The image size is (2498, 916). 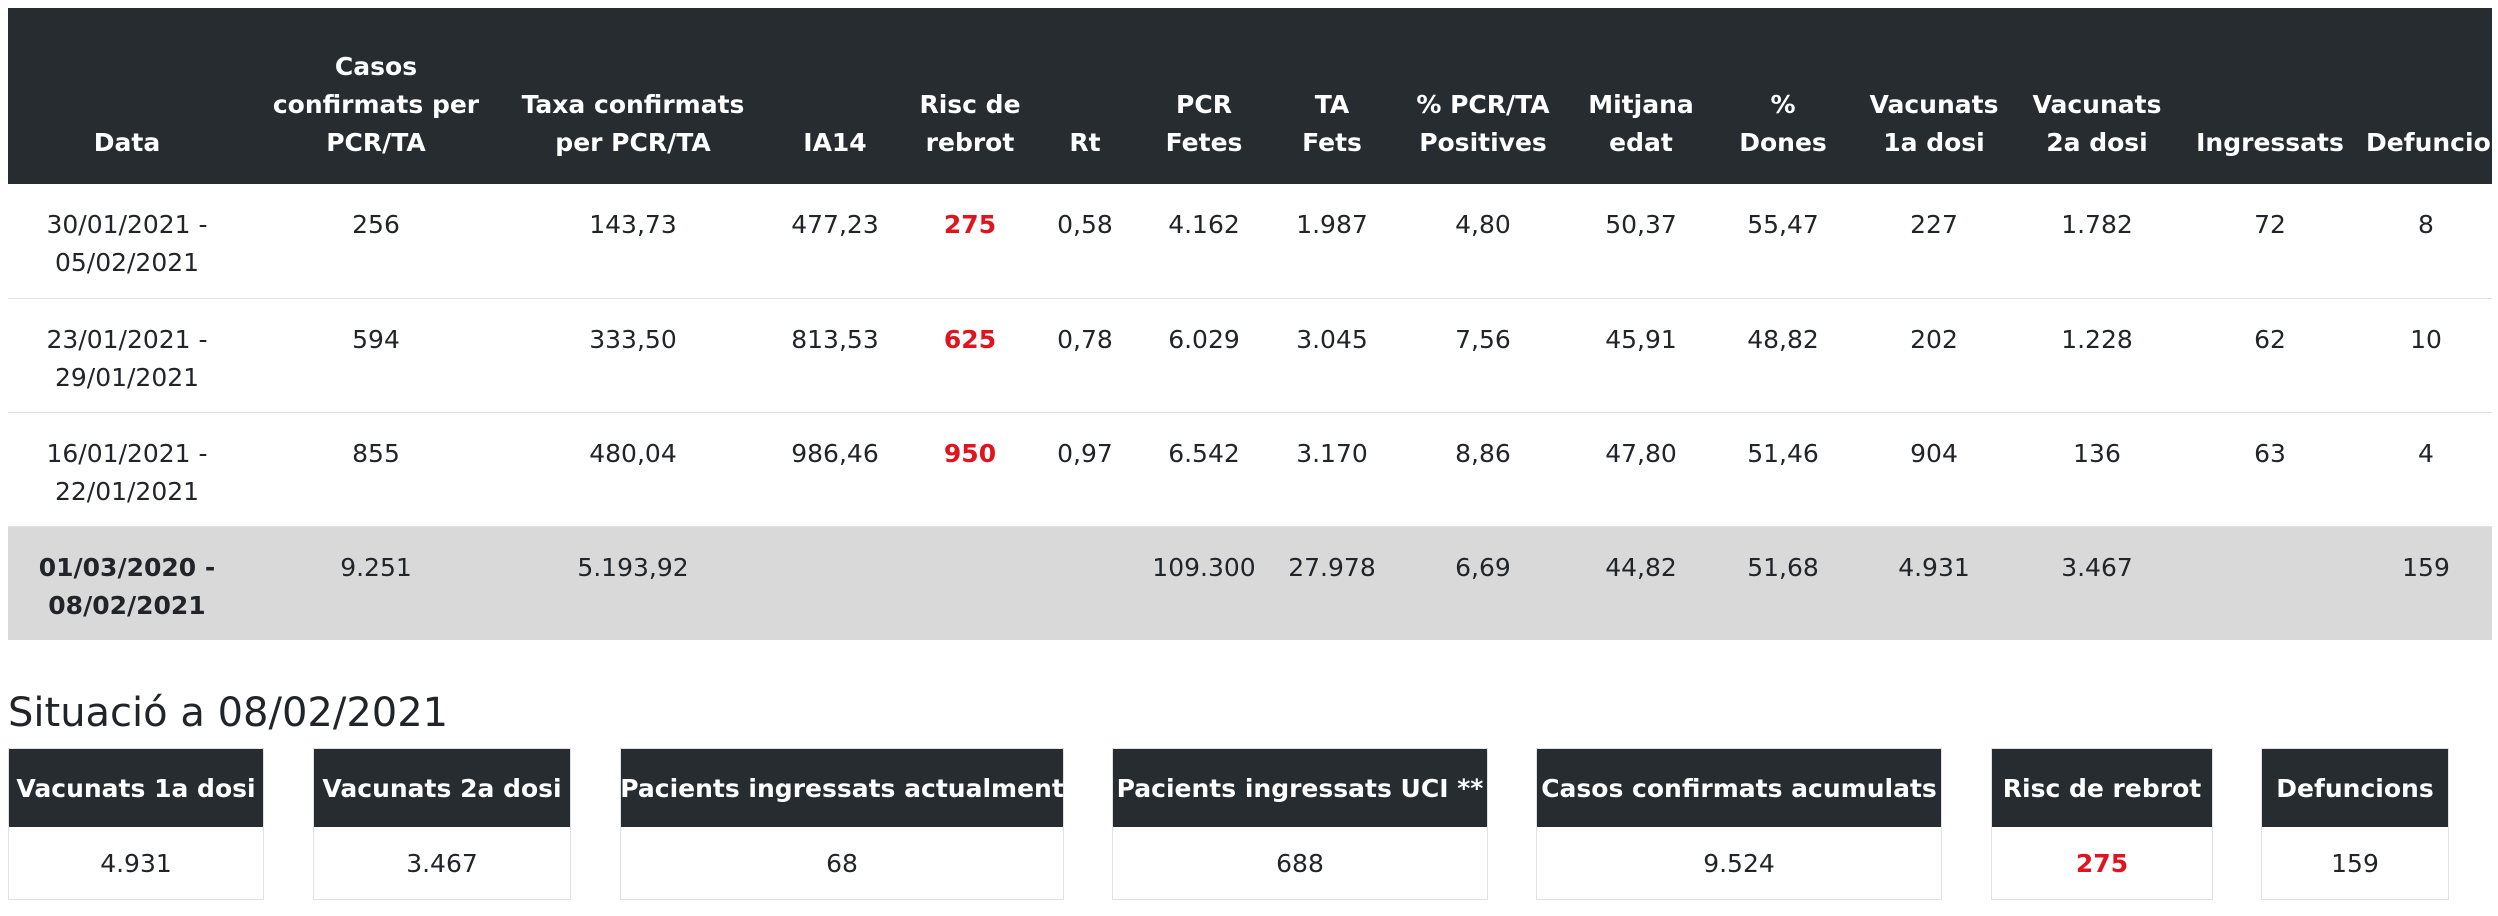 I want to click on col-header-outbreak-risk: Risc de rebrot, so click(x=970, y=96).